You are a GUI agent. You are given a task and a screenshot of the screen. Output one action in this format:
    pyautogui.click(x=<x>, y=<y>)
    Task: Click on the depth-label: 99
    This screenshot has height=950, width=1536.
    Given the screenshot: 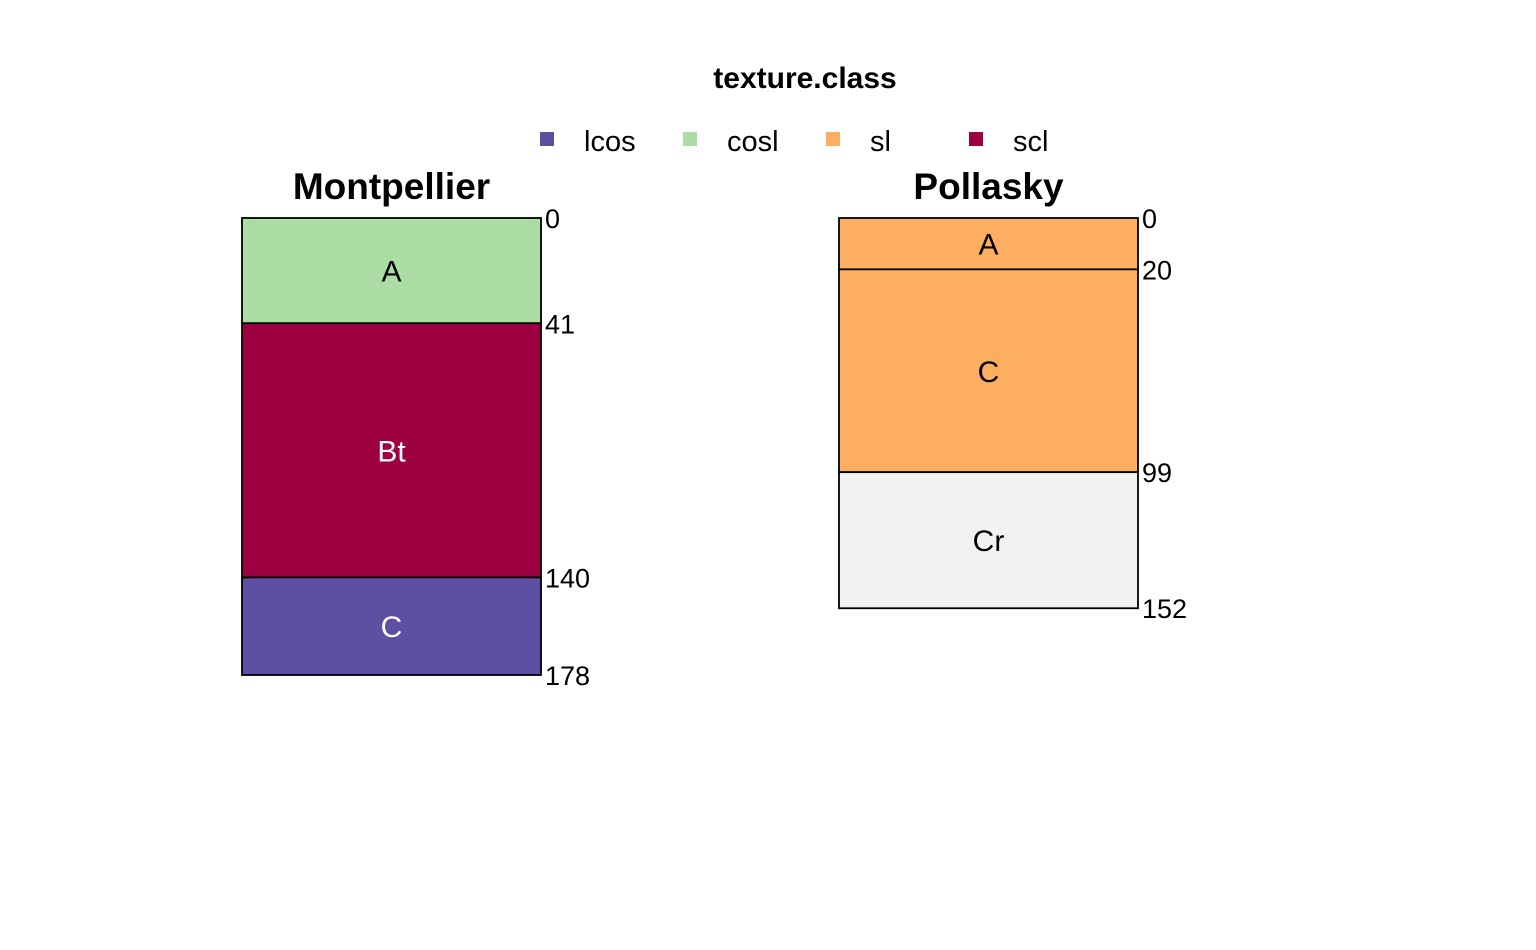 What is the action you would take?
    pyautogui.click(x=1157, y=473)
    